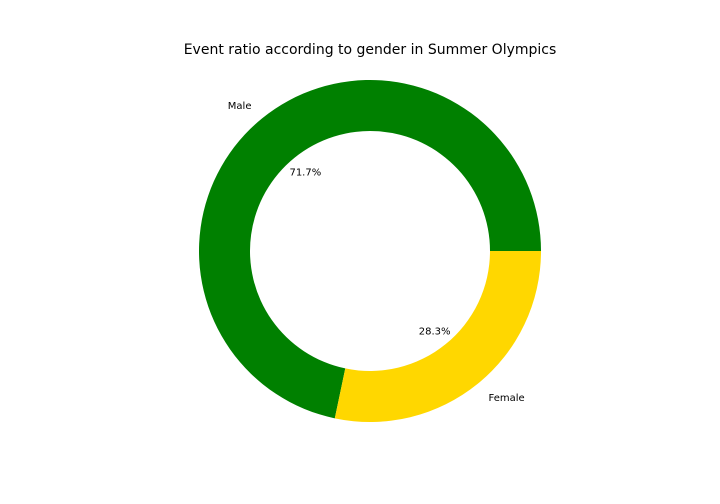 The height and width of the screenshot is (504, 720). I want to click on pct-label-male: 71.7%, so click(305, 172).